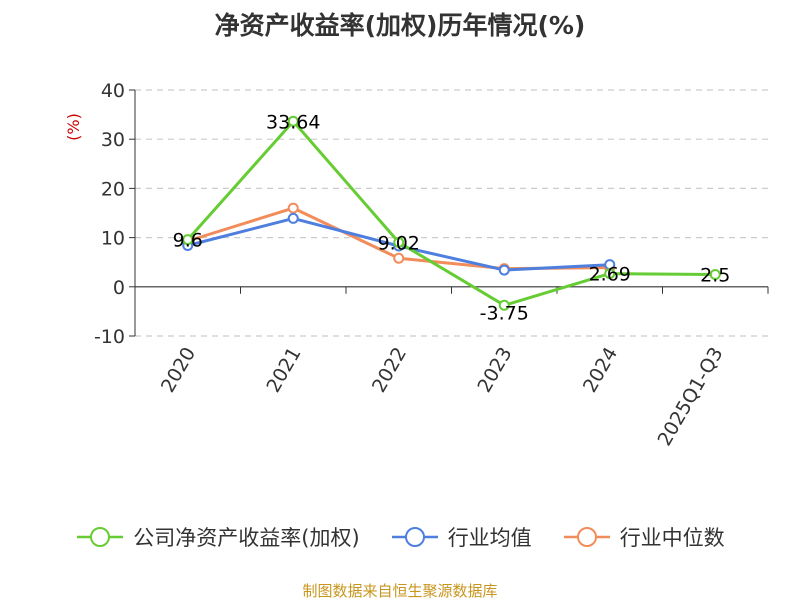 The height and width of the screenshot is (601, 800). I want to click on x-tick-label: 2022, so click(389, 370).